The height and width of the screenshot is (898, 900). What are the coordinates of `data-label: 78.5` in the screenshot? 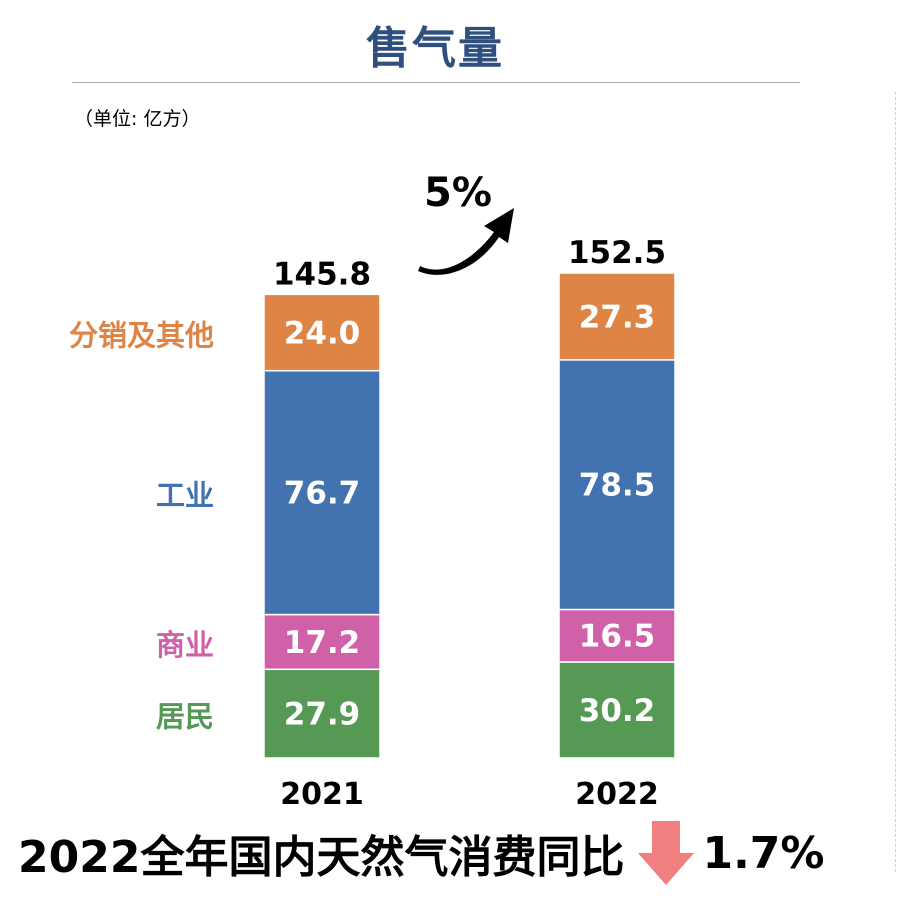 It's located at (617, 486).